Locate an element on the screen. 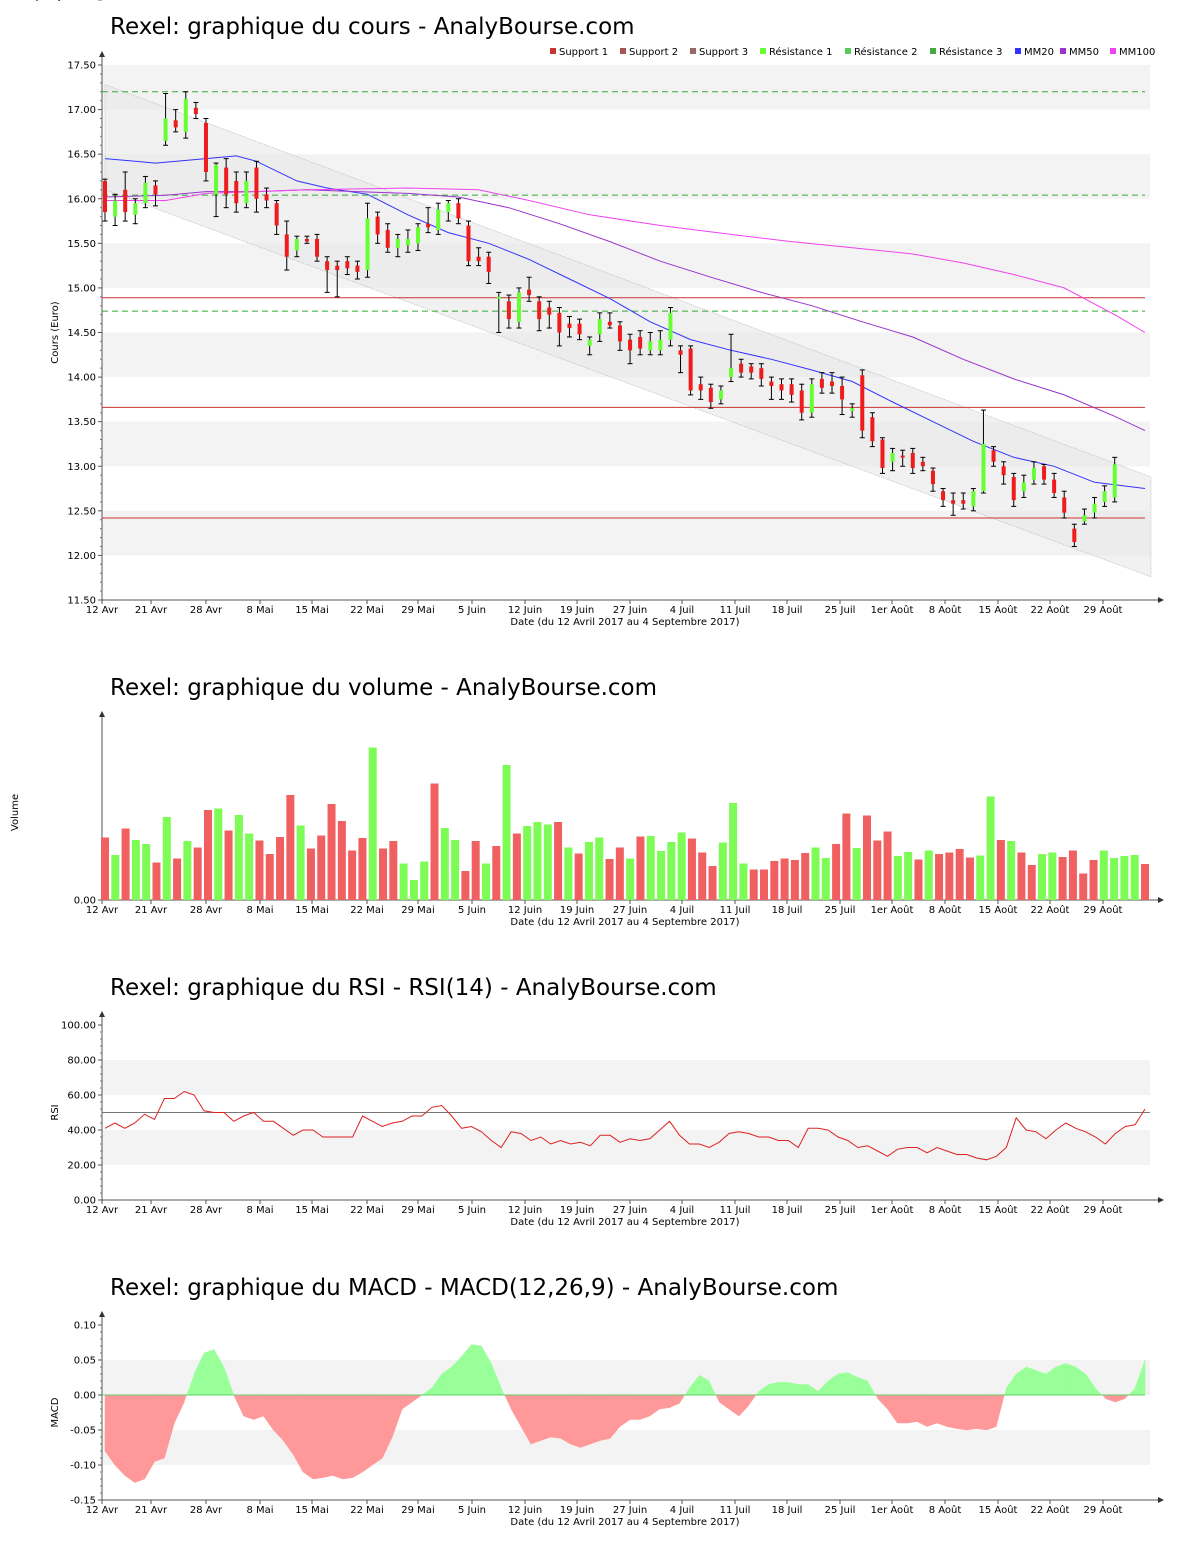  x-tick-label: 22 Août is located at coordinates (1050, 610).